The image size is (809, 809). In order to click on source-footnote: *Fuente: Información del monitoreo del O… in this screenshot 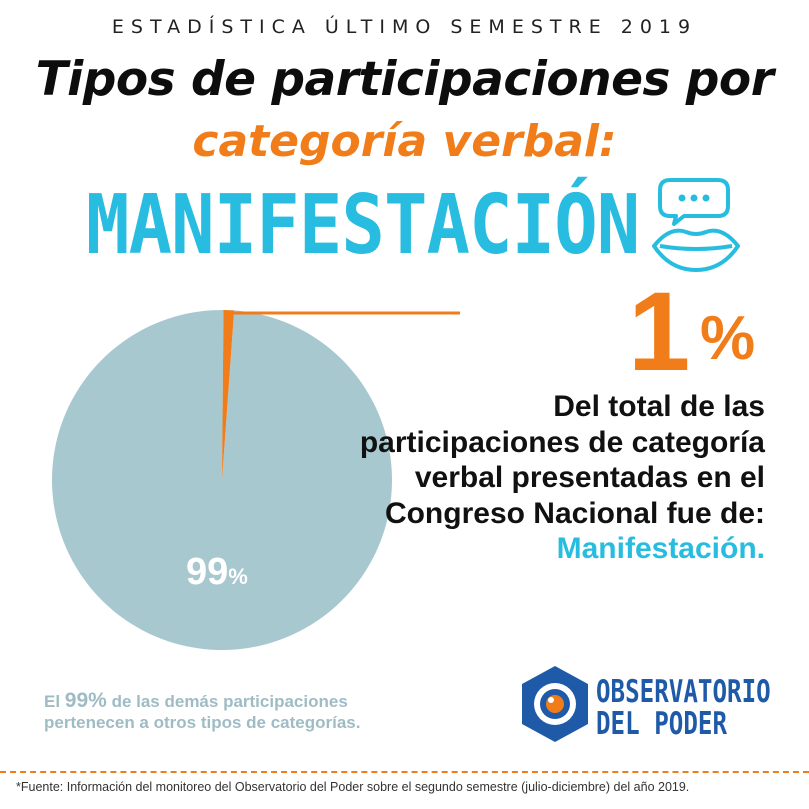, I will do `click(353, 787)`.